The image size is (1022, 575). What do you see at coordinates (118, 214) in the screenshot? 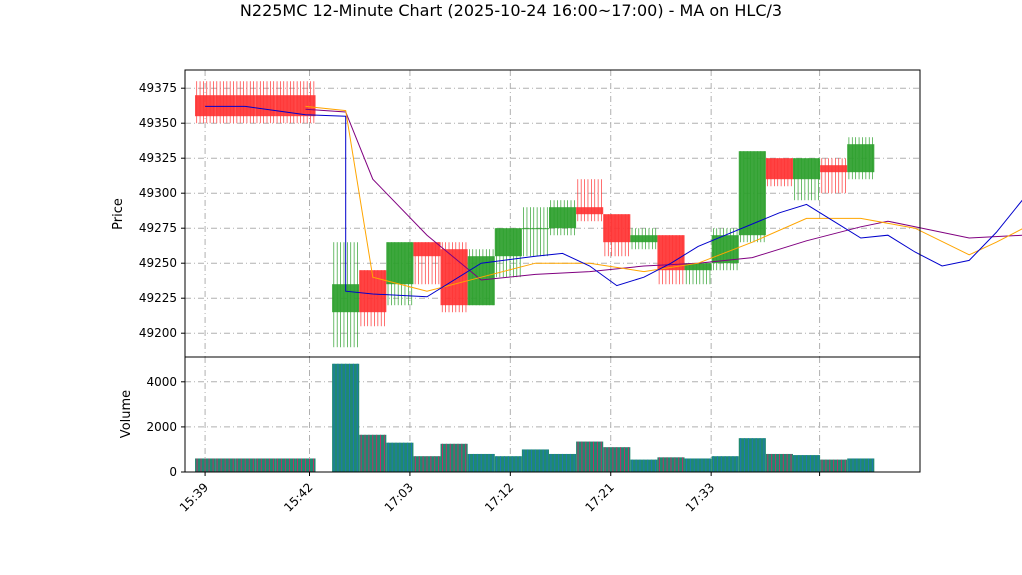
I see `price-axis-label: Price` at bounding box center [118, 214].